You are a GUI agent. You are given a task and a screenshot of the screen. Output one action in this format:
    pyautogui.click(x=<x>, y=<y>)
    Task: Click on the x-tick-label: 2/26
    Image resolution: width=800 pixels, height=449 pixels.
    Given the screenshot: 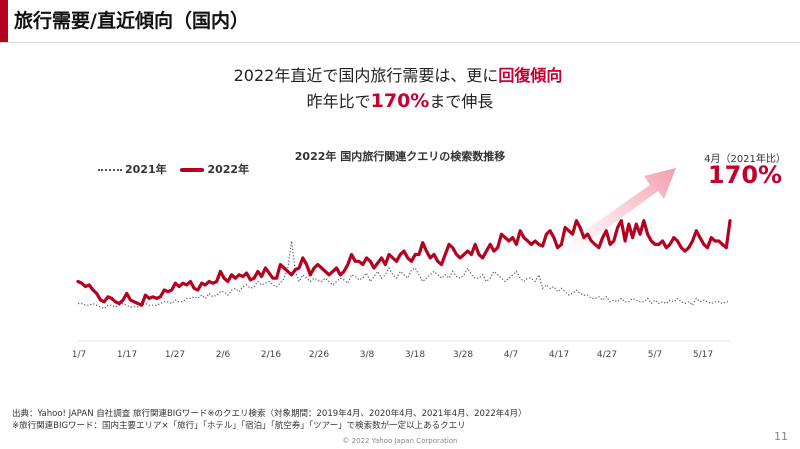 What is the action you would take?
    pyautogui.click(x=319, y=355)
    